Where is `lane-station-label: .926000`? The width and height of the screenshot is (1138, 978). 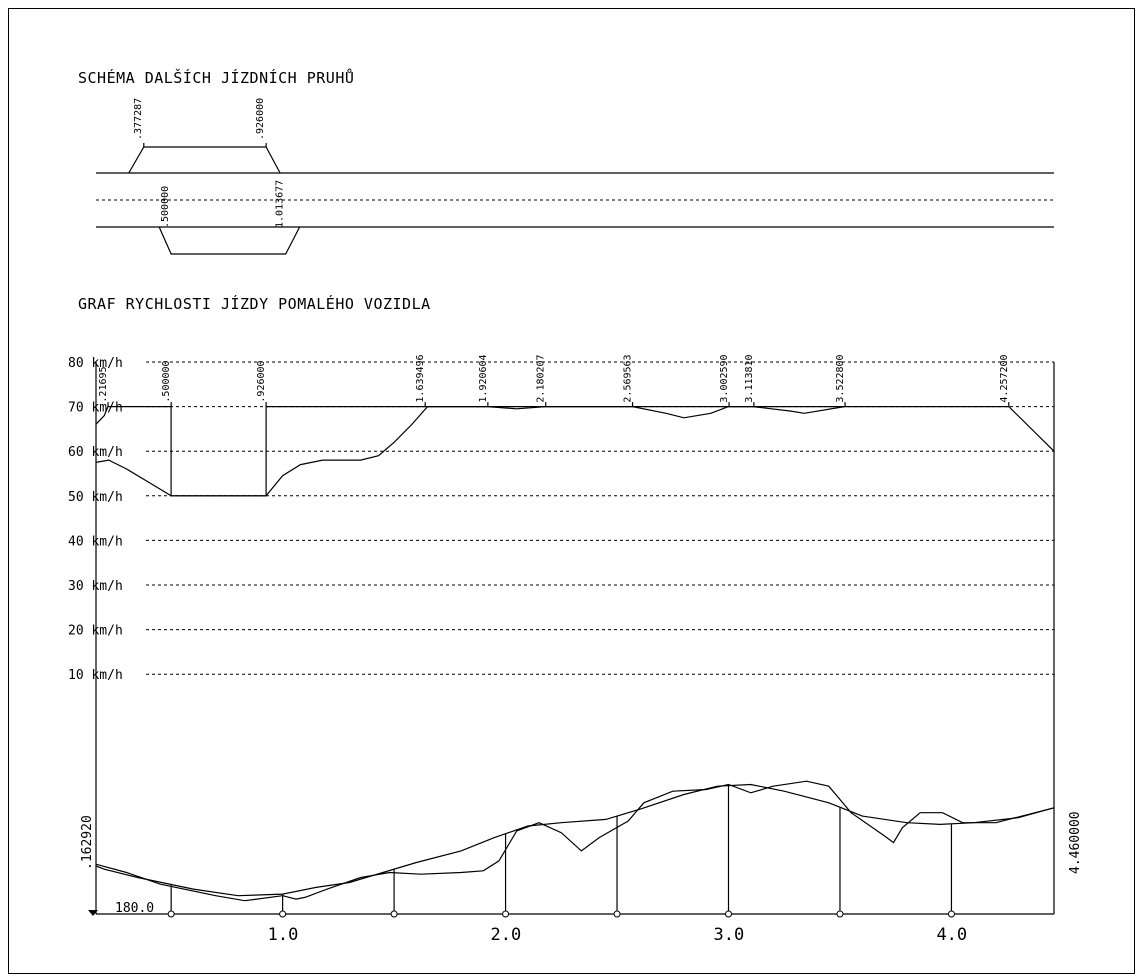
lane-station-label: .926000 is located at coordinates (260, 119).